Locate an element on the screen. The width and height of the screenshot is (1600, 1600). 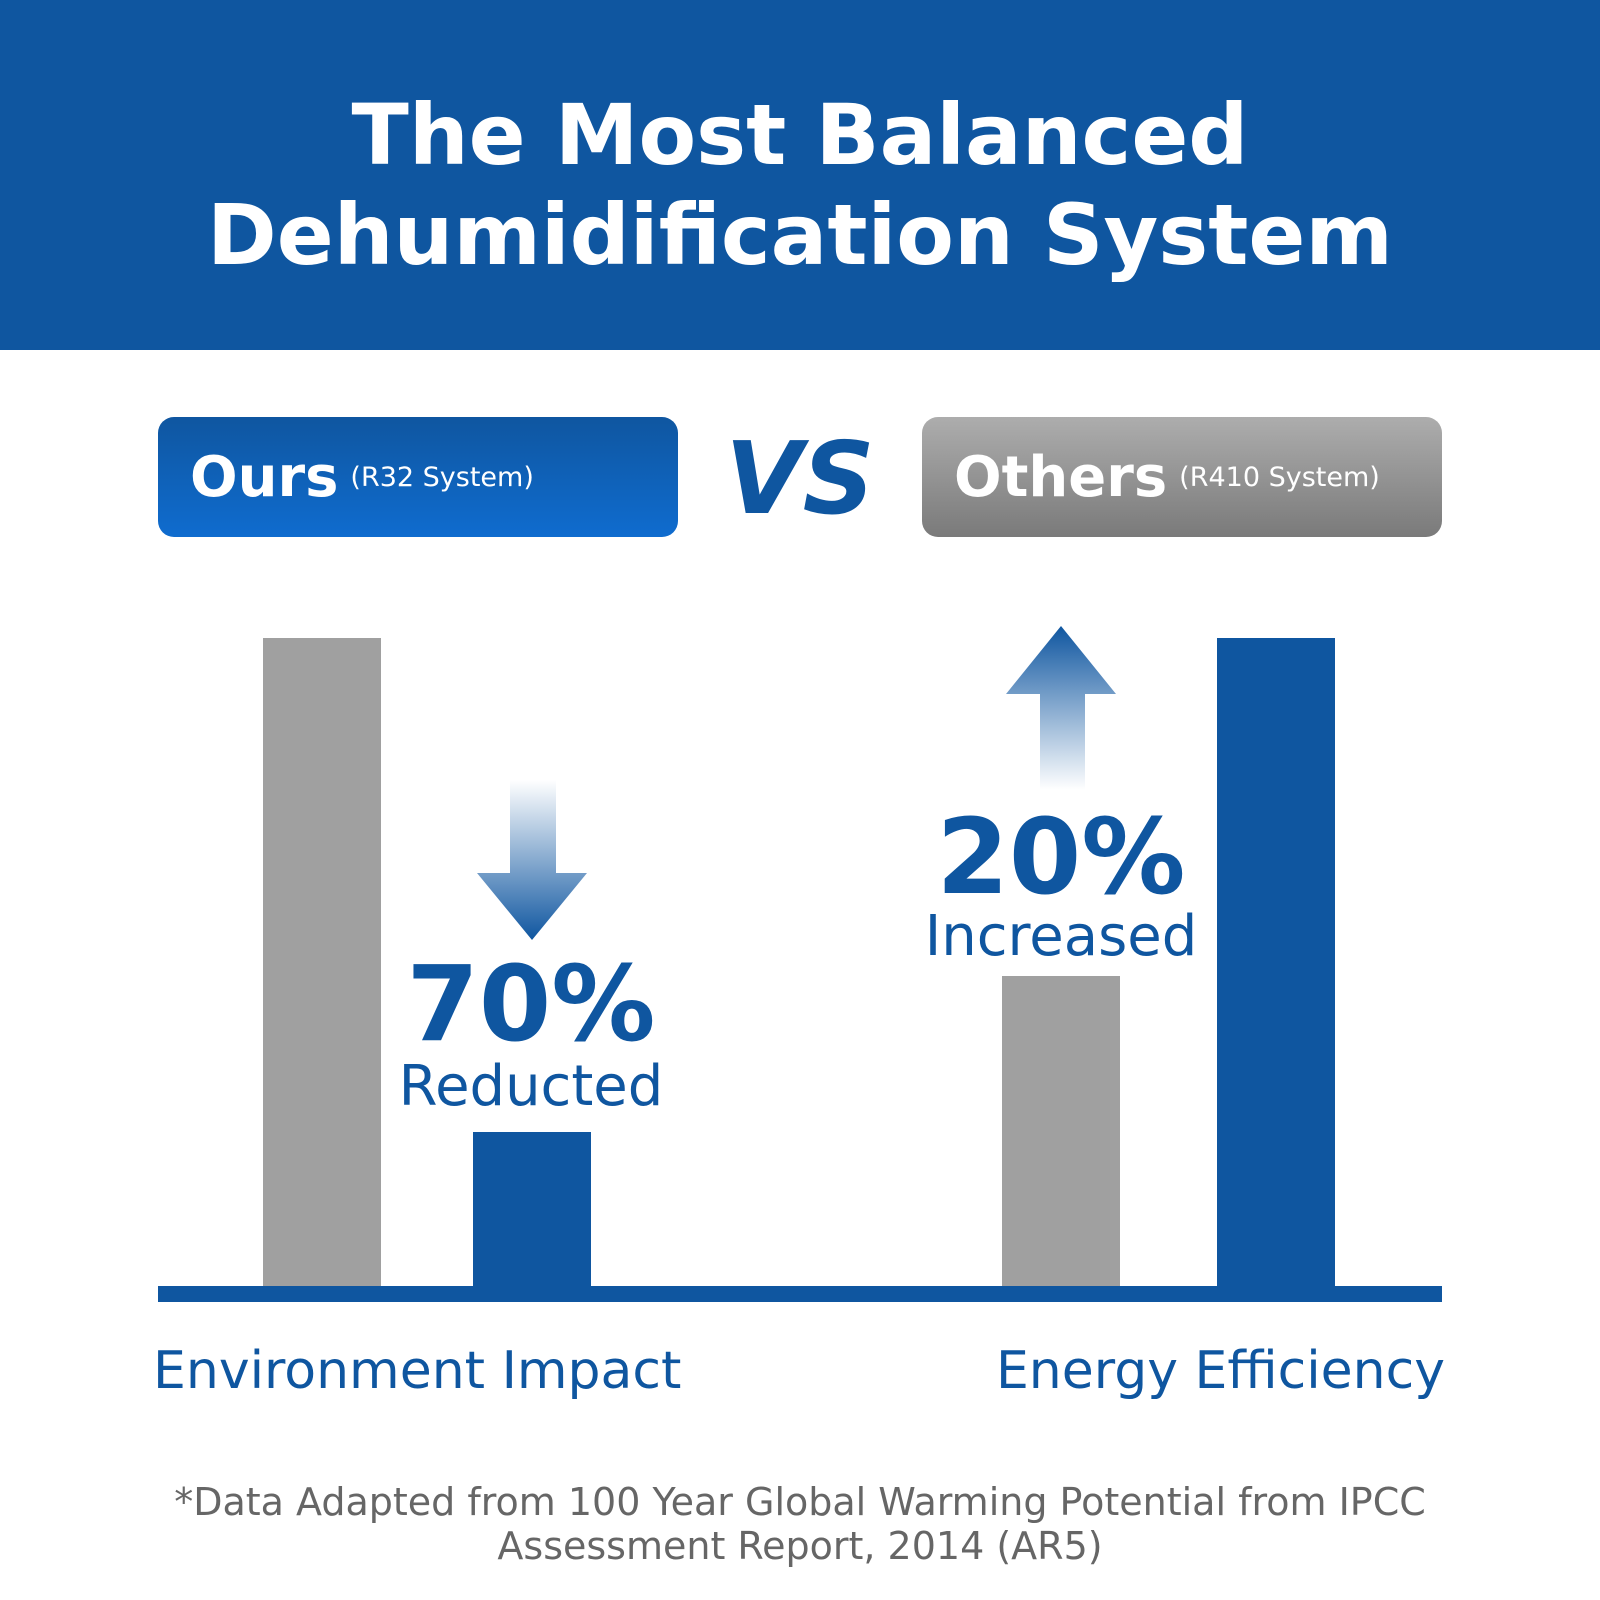
legend-name: Ours is located at coordinates (264, 477).